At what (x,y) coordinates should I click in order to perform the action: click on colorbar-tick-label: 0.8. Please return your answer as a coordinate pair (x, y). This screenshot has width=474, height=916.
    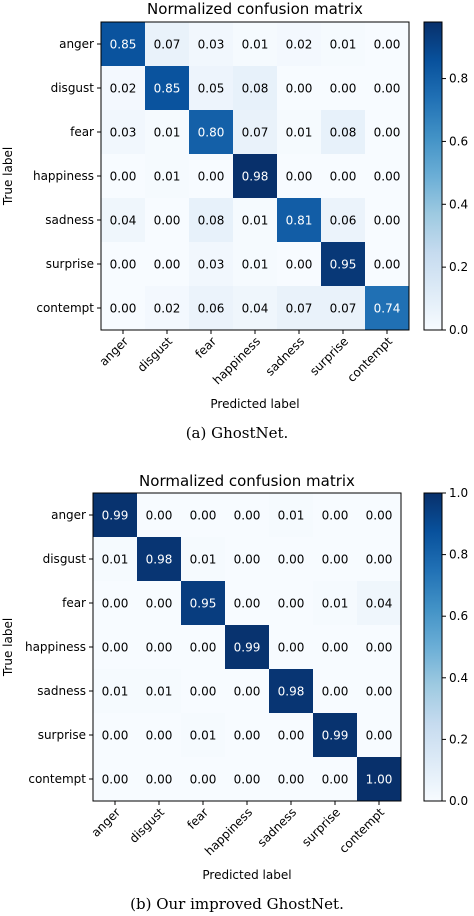
    Looking at the image, I should click on (458, 79).